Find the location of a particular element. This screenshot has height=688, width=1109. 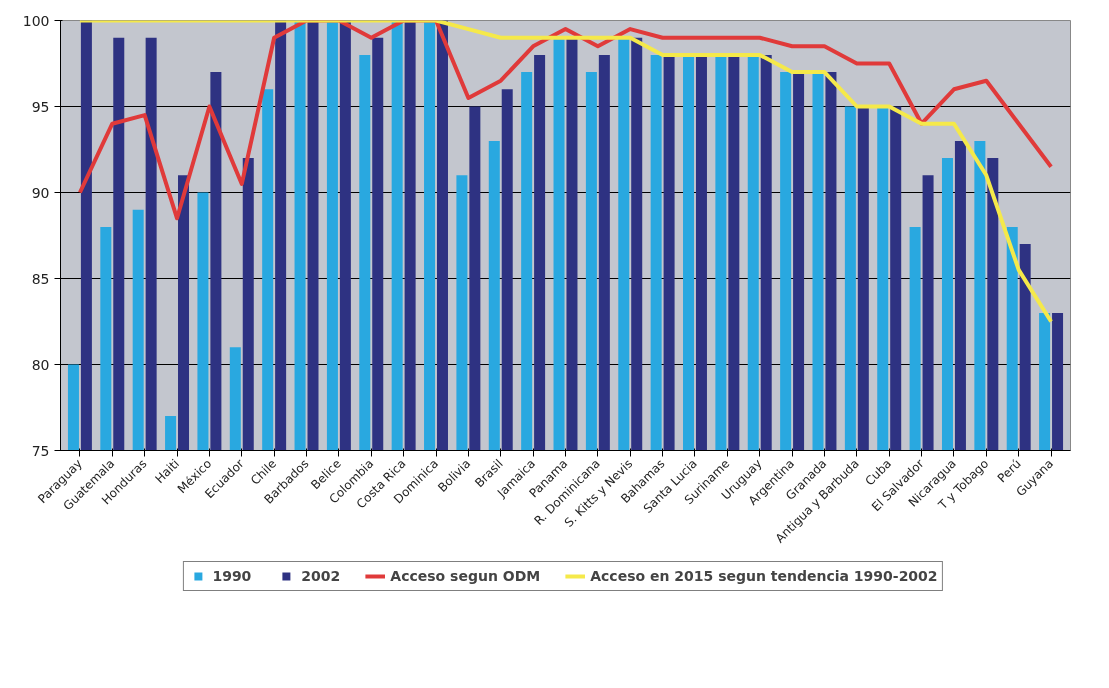

y-tick-label: 100 is located at coordinates (36, 20).